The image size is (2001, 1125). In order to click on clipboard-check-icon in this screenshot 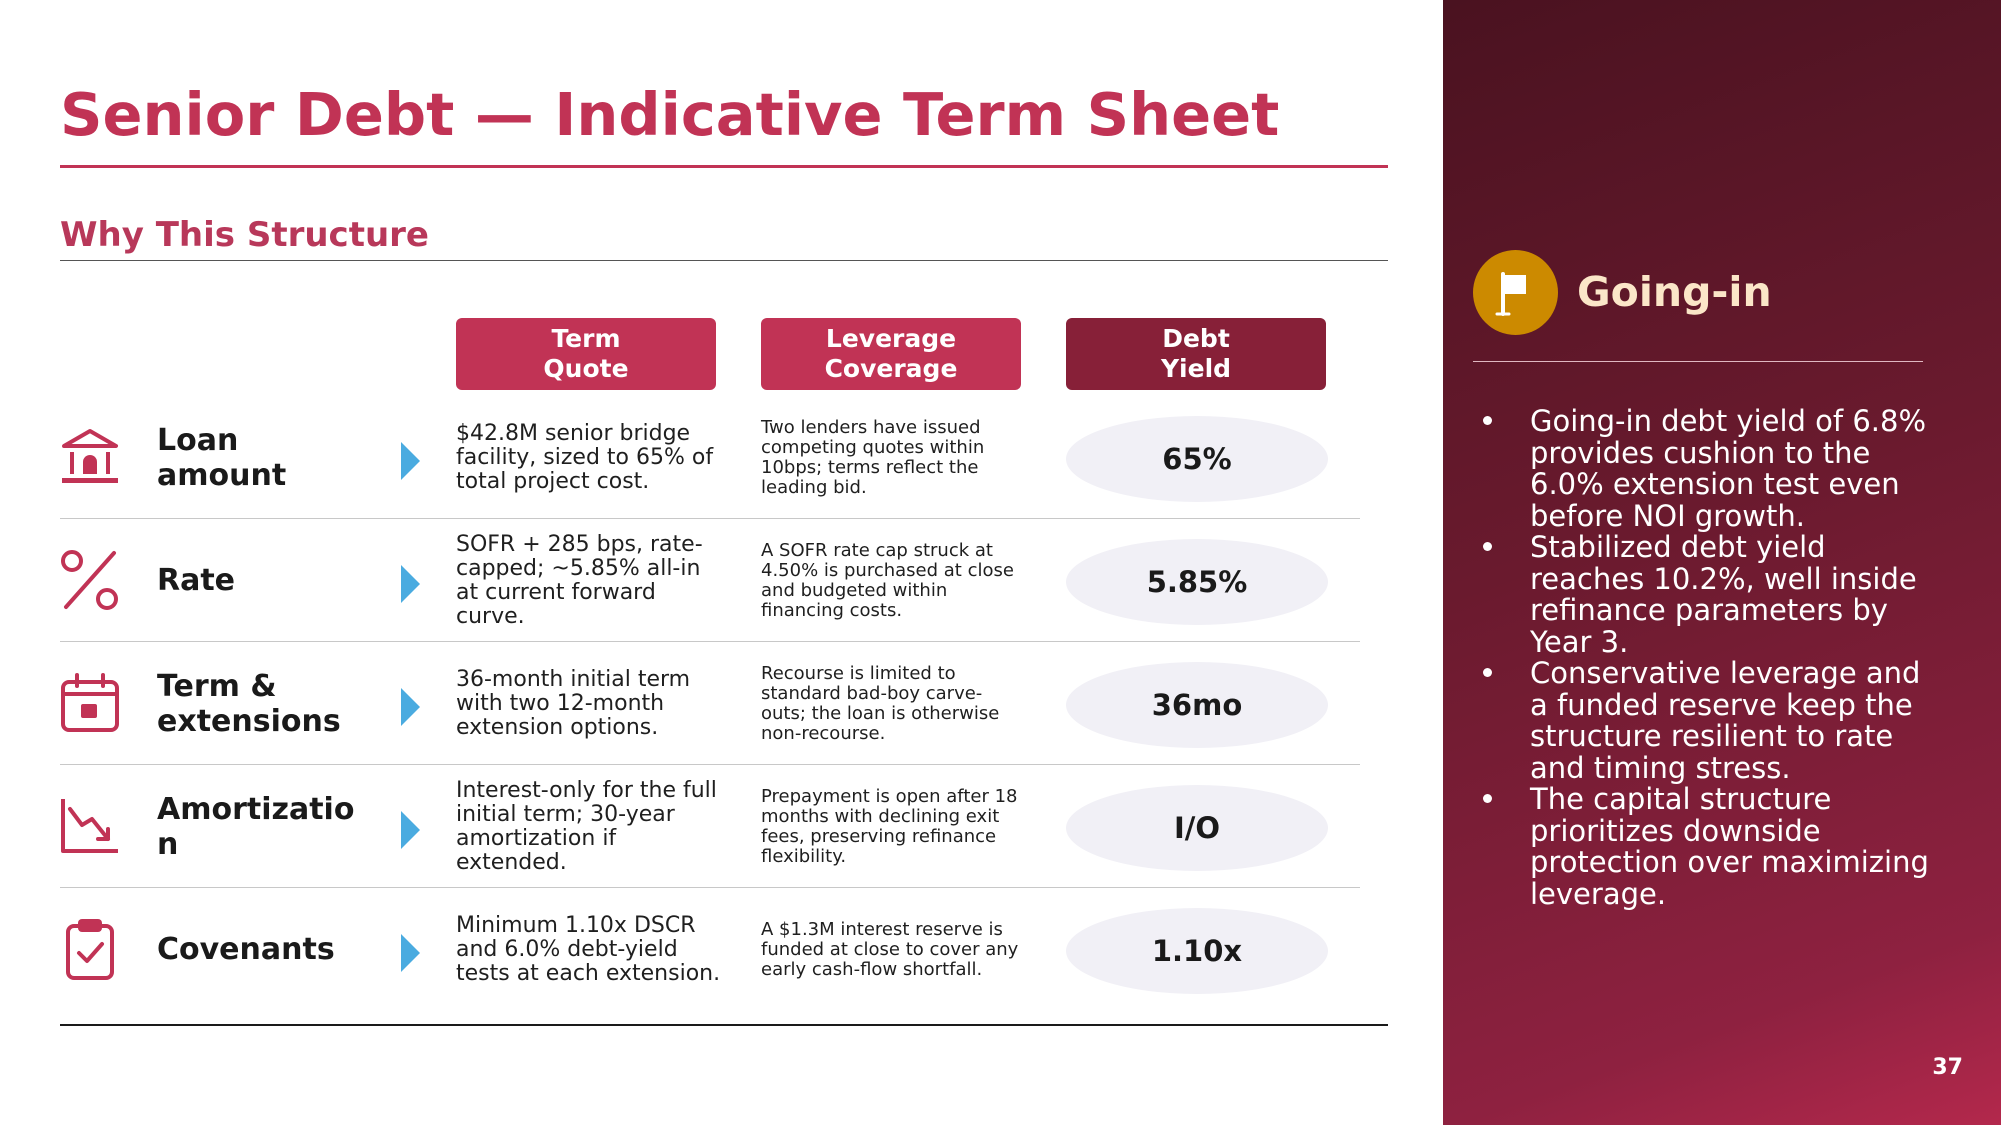, I will do `click(90, 949)`.